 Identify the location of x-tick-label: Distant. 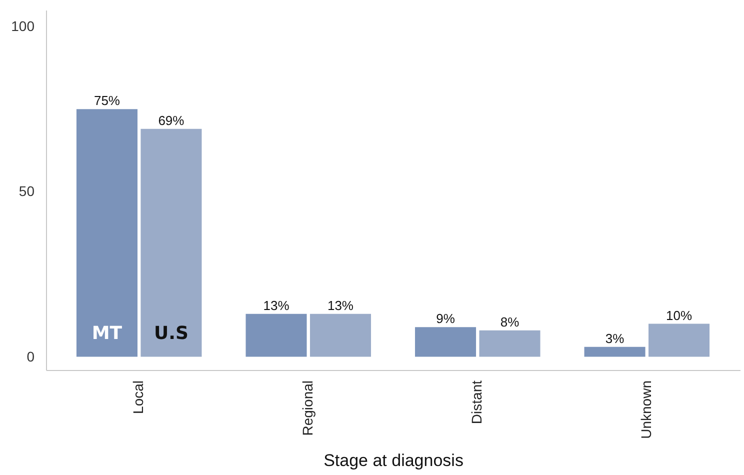
(476, 402).